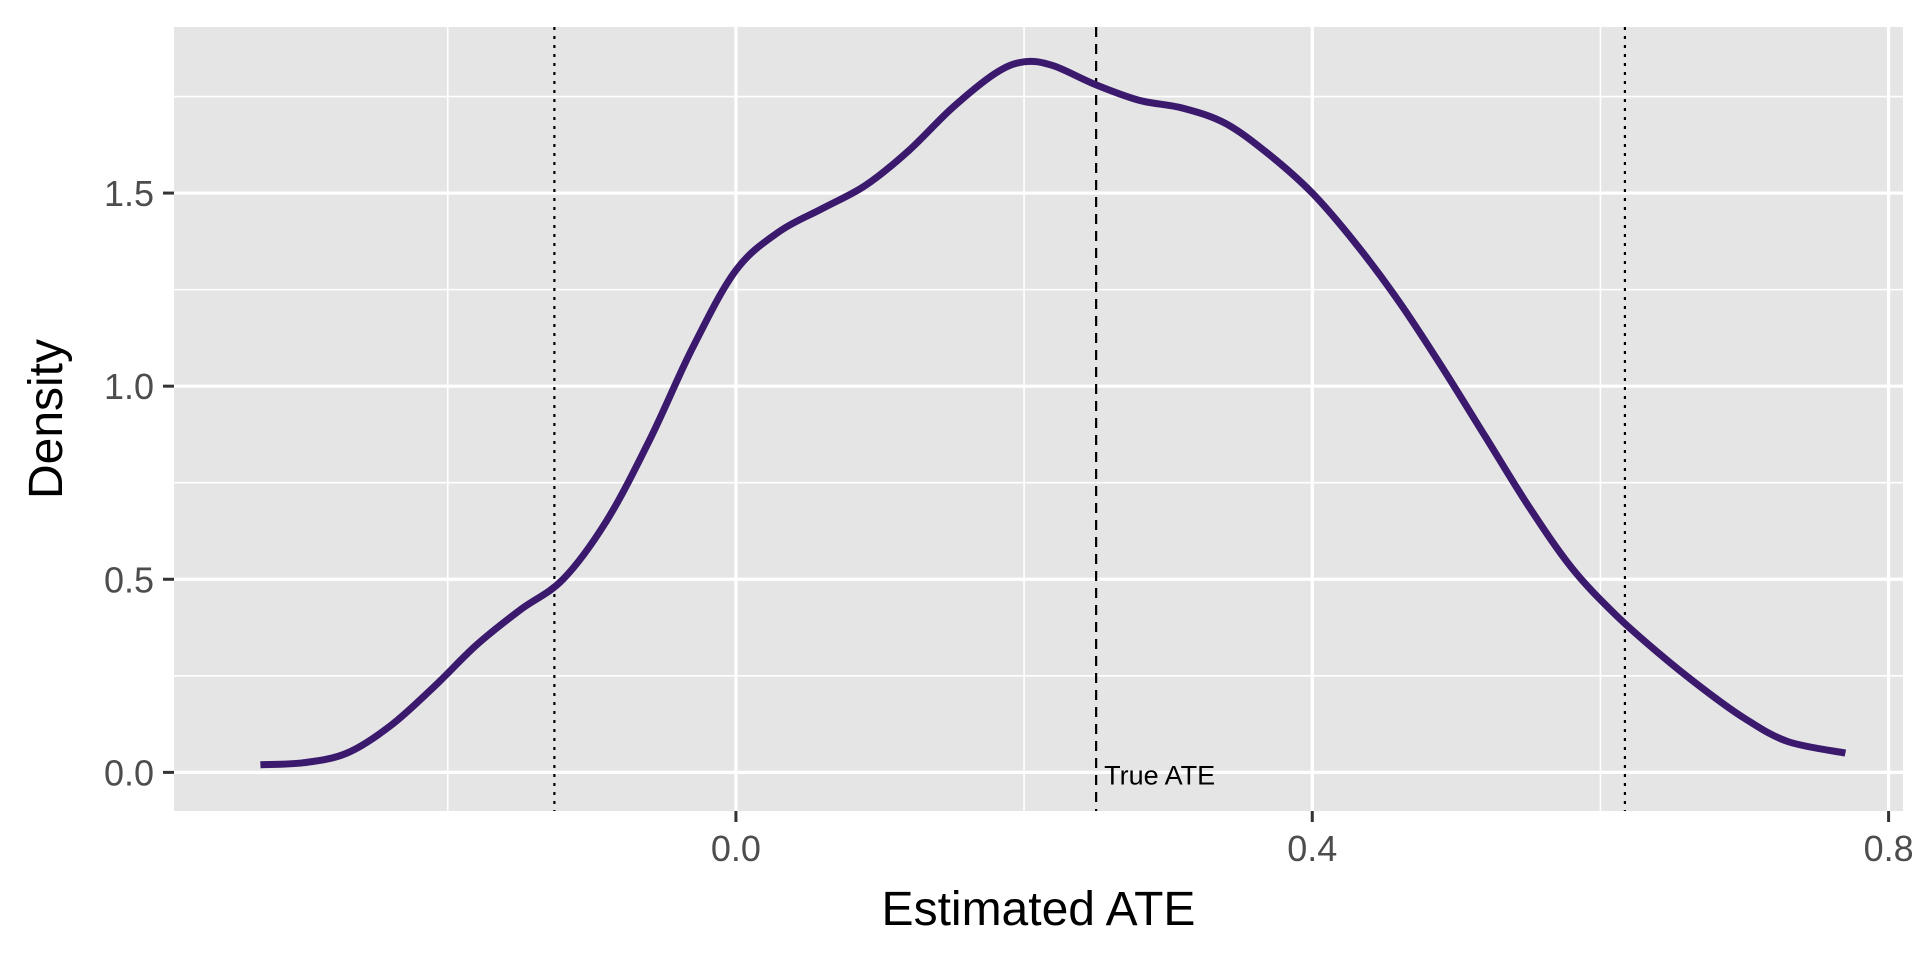 This screenshot has width=1920, height=960. Describe the element at coordinates (139, 483) in the screenshot. I see `y-axis: 0.0 0.5 1.0 1.5` at that location.